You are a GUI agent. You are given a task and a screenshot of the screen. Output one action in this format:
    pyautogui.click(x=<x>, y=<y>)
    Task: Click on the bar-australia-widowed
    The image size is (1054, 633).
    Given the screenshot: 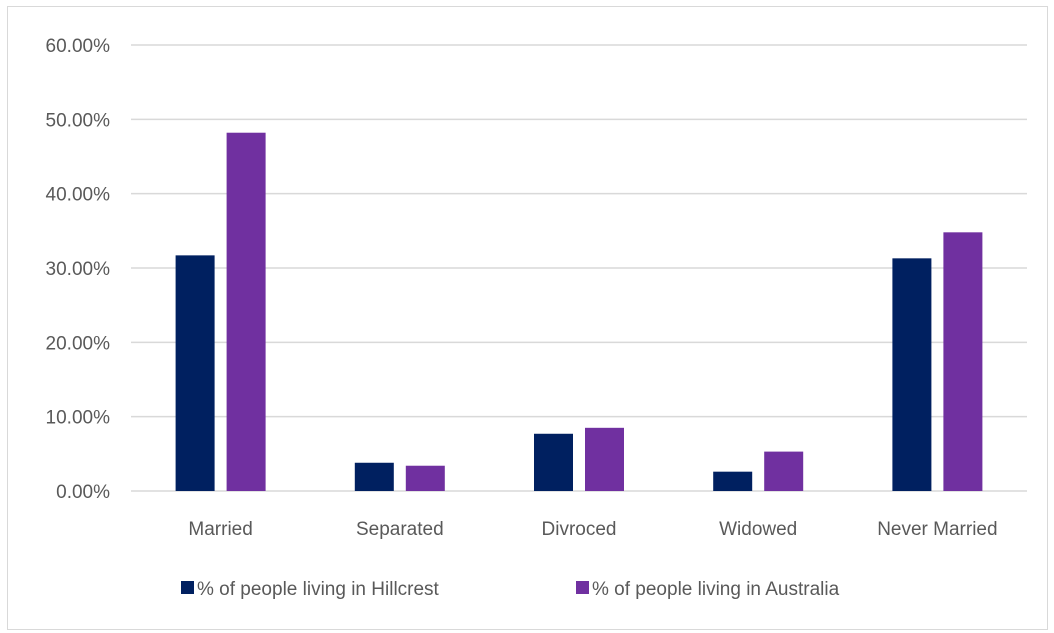 What is the action you would take?
    pyautogui.click(x=784, y=471)
    